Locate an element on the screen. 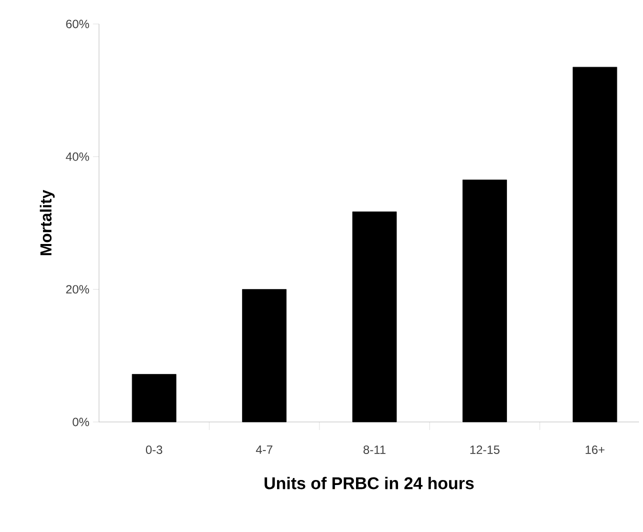  y-tick-label: 40% is located at coordinates (78, 156).